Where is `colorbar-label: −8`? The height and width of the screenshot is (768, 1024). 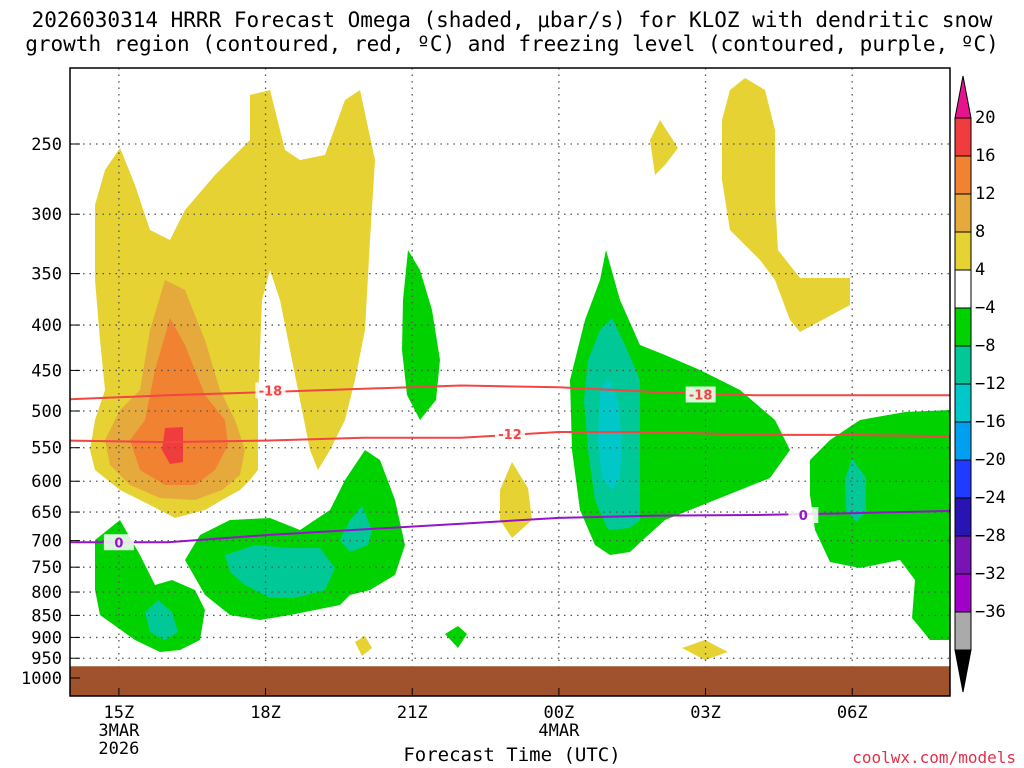
colorbar-label: −8 is located at coordinates (985, 346).